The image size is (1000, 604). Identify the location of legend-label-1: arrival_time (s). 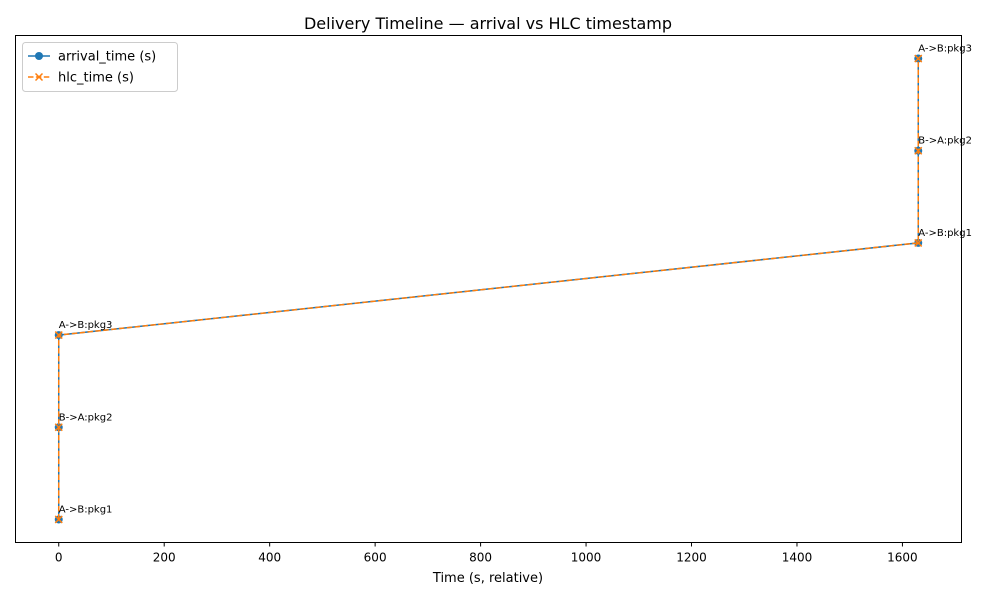
(107, 57).